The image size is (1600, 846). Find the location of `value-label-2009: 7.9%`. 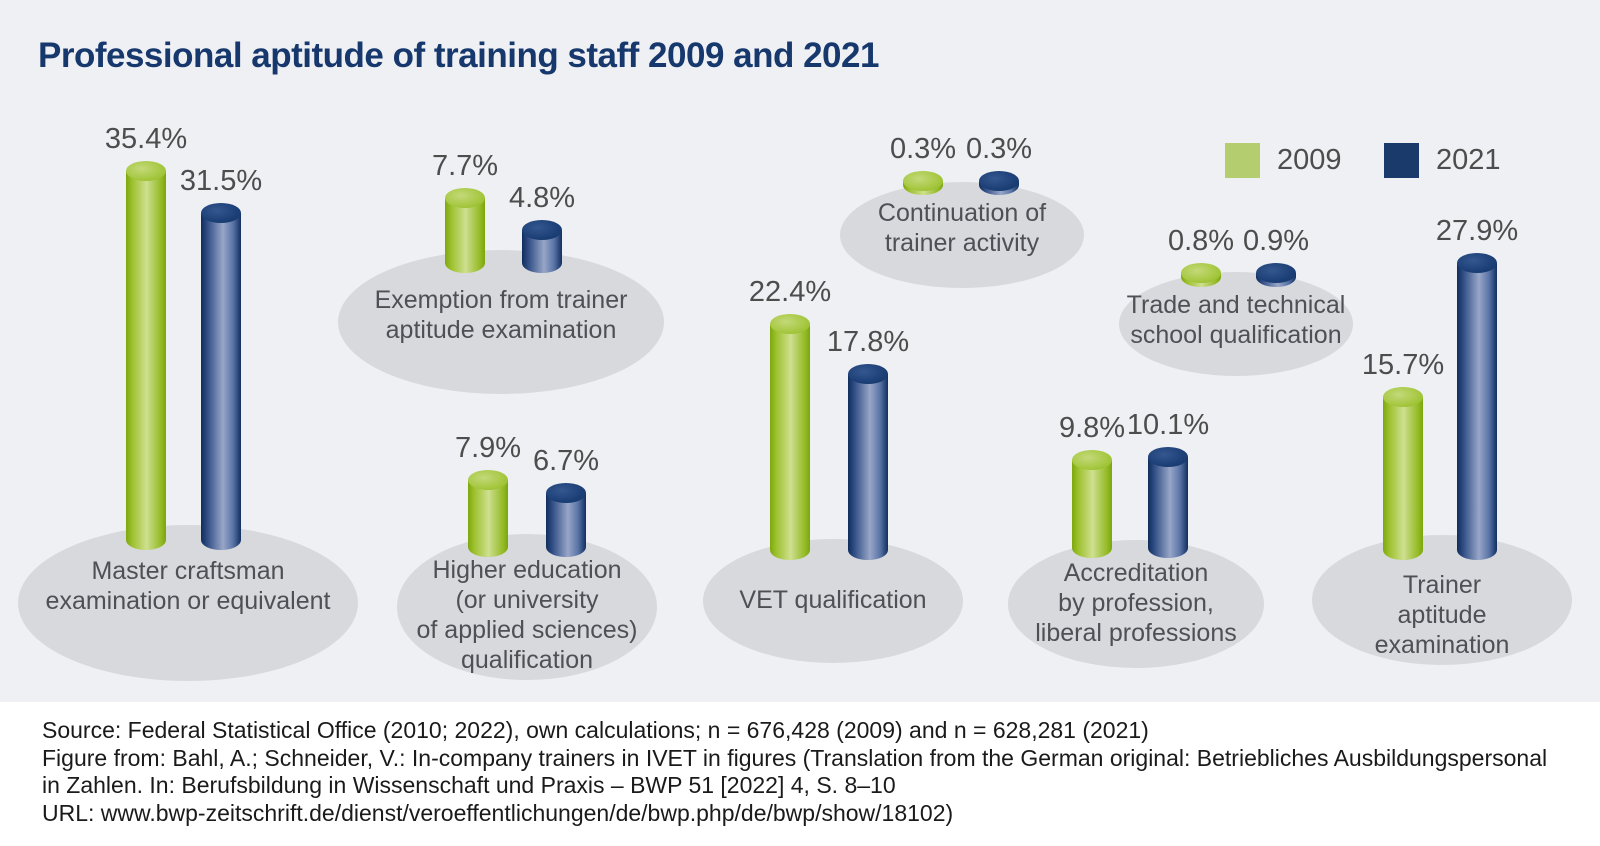

value-label-2009: 7.9% is located at coordinates (488, 448).